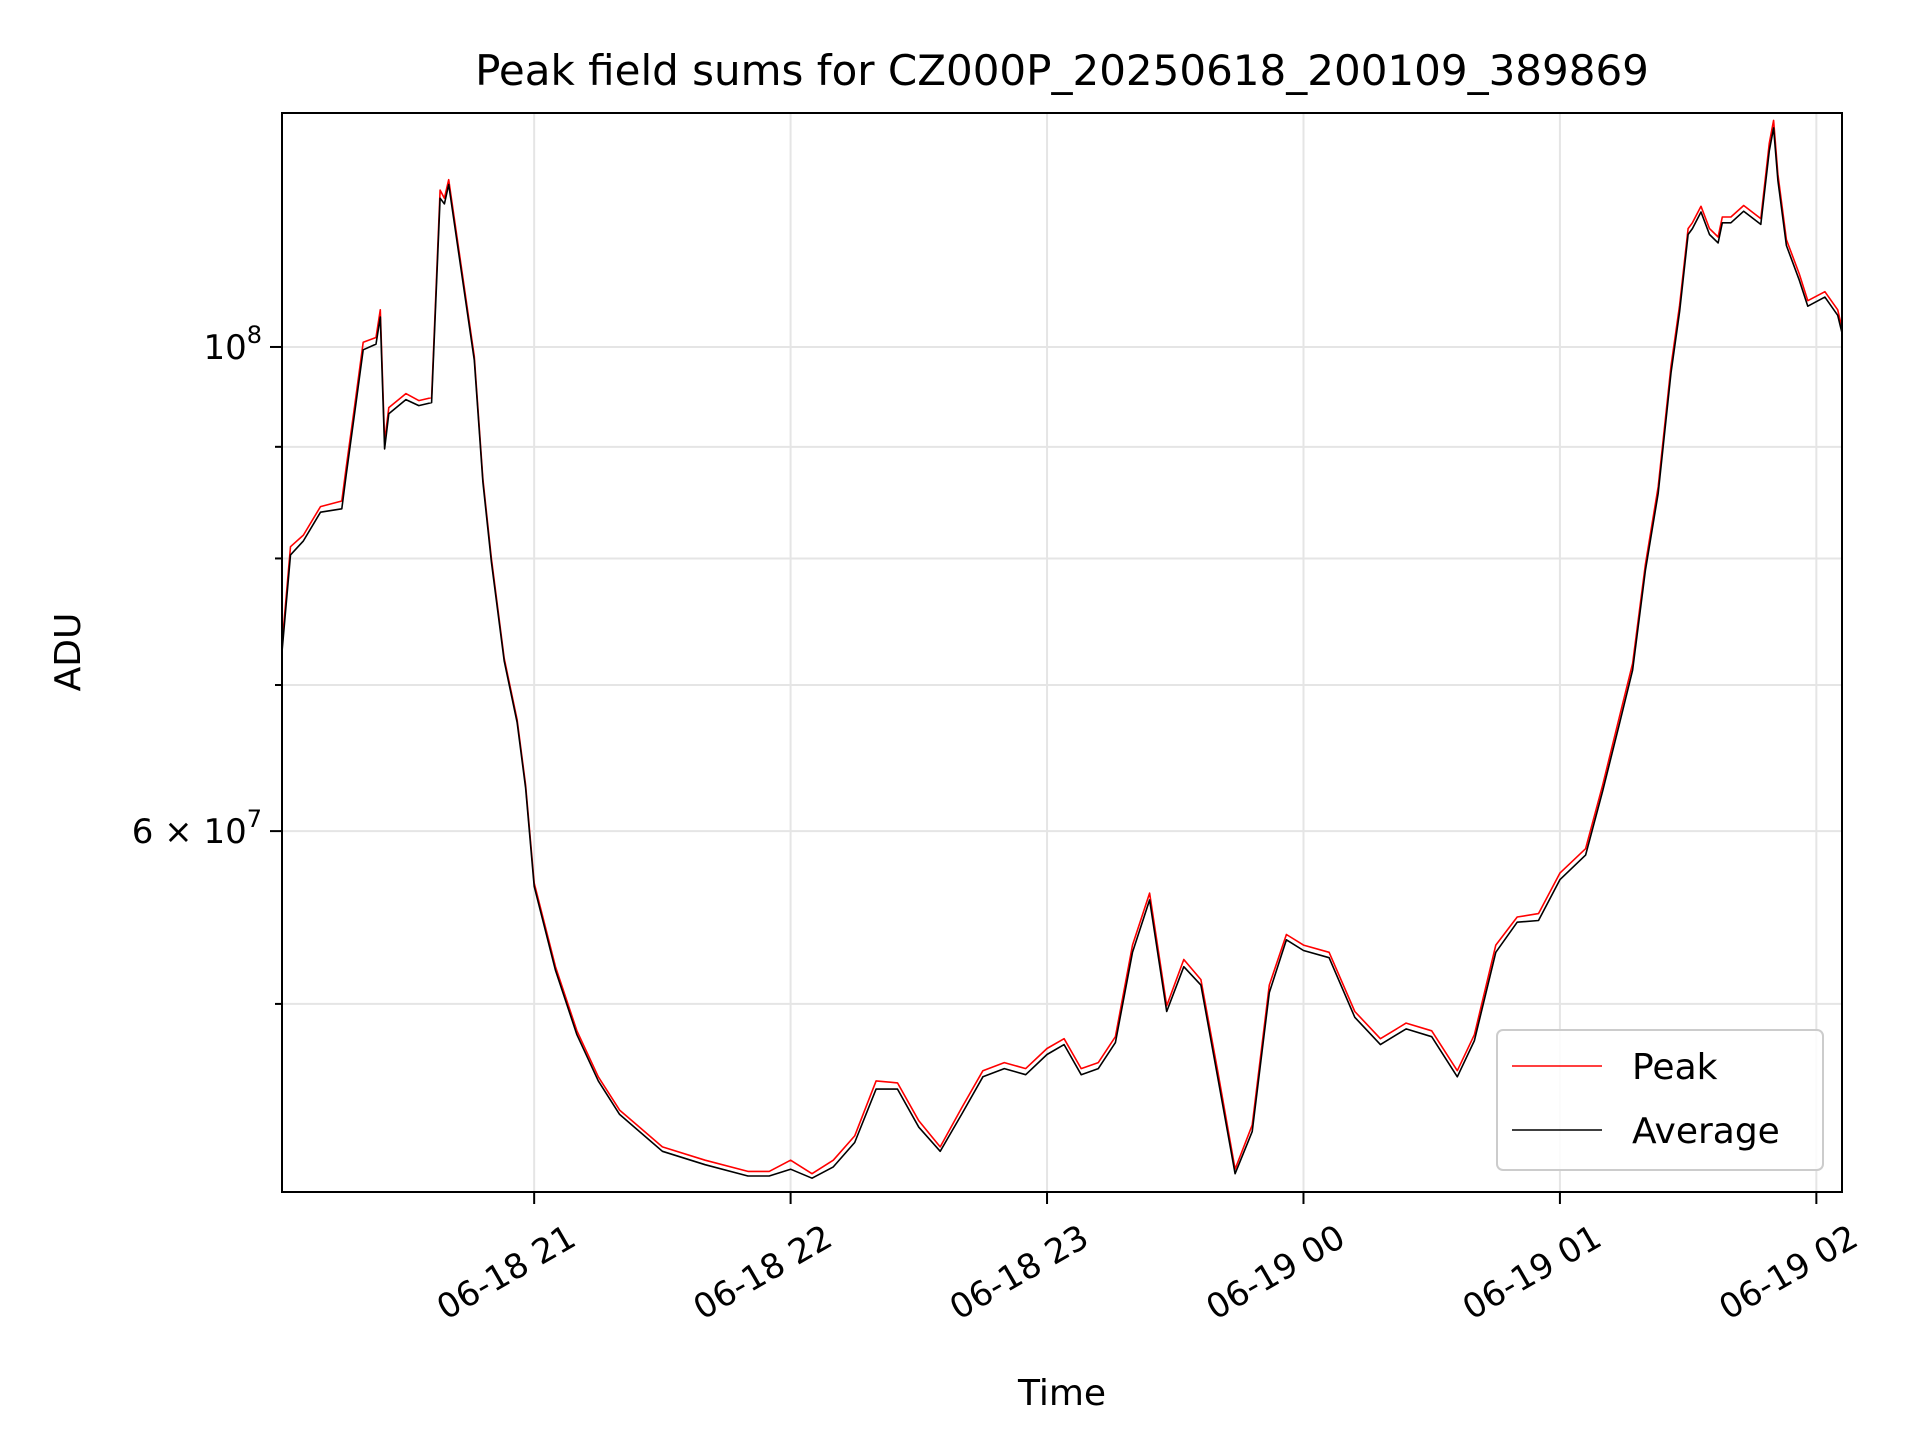  Describe the element at coordinates (1675, 1067) in the screenshot. I see `legend-peak-label: Peak` at that location.